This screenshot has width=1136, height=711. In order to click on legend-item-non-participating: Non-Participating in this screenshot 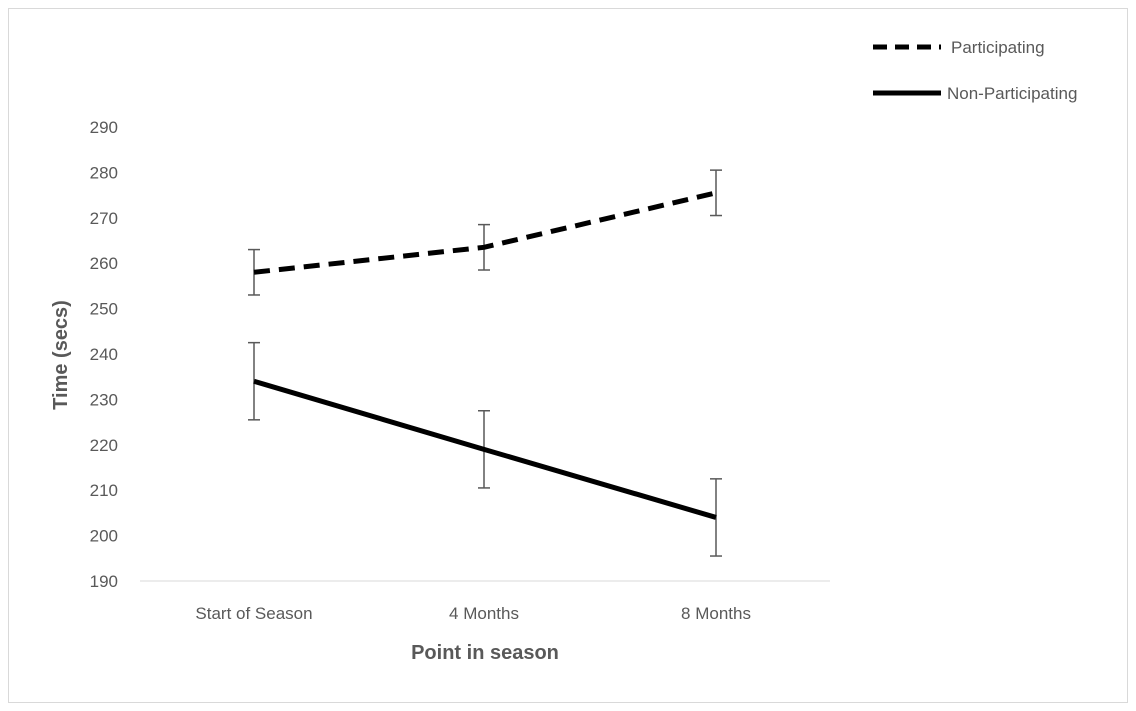, I will do `click(975, 93)`.